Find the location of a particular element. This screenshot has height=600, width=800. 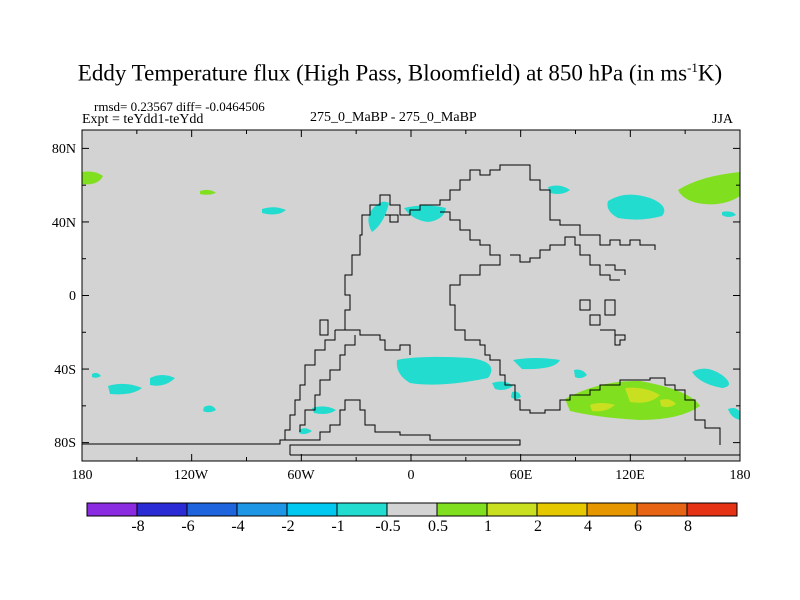

colorbar-label: -2 is located at coordinates (288, 526).